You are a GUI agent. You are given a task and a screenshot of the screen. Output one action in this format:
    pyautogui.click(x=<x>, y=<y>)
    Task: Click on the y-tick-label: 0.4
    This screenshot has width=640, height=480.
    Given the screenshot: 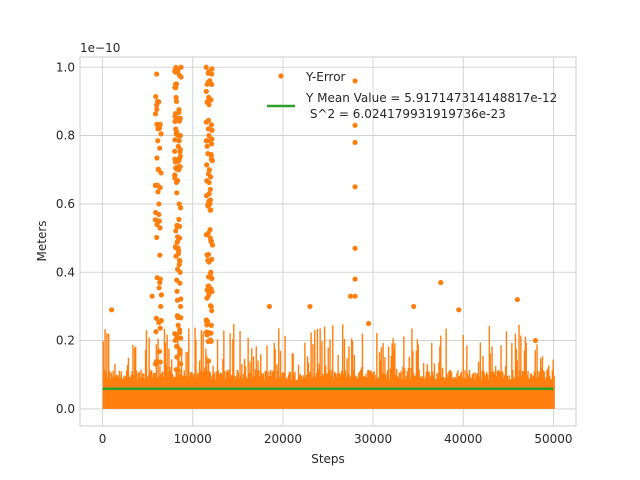 What is the action you would take?
    pyautogui.click(x=65, y=272)
    